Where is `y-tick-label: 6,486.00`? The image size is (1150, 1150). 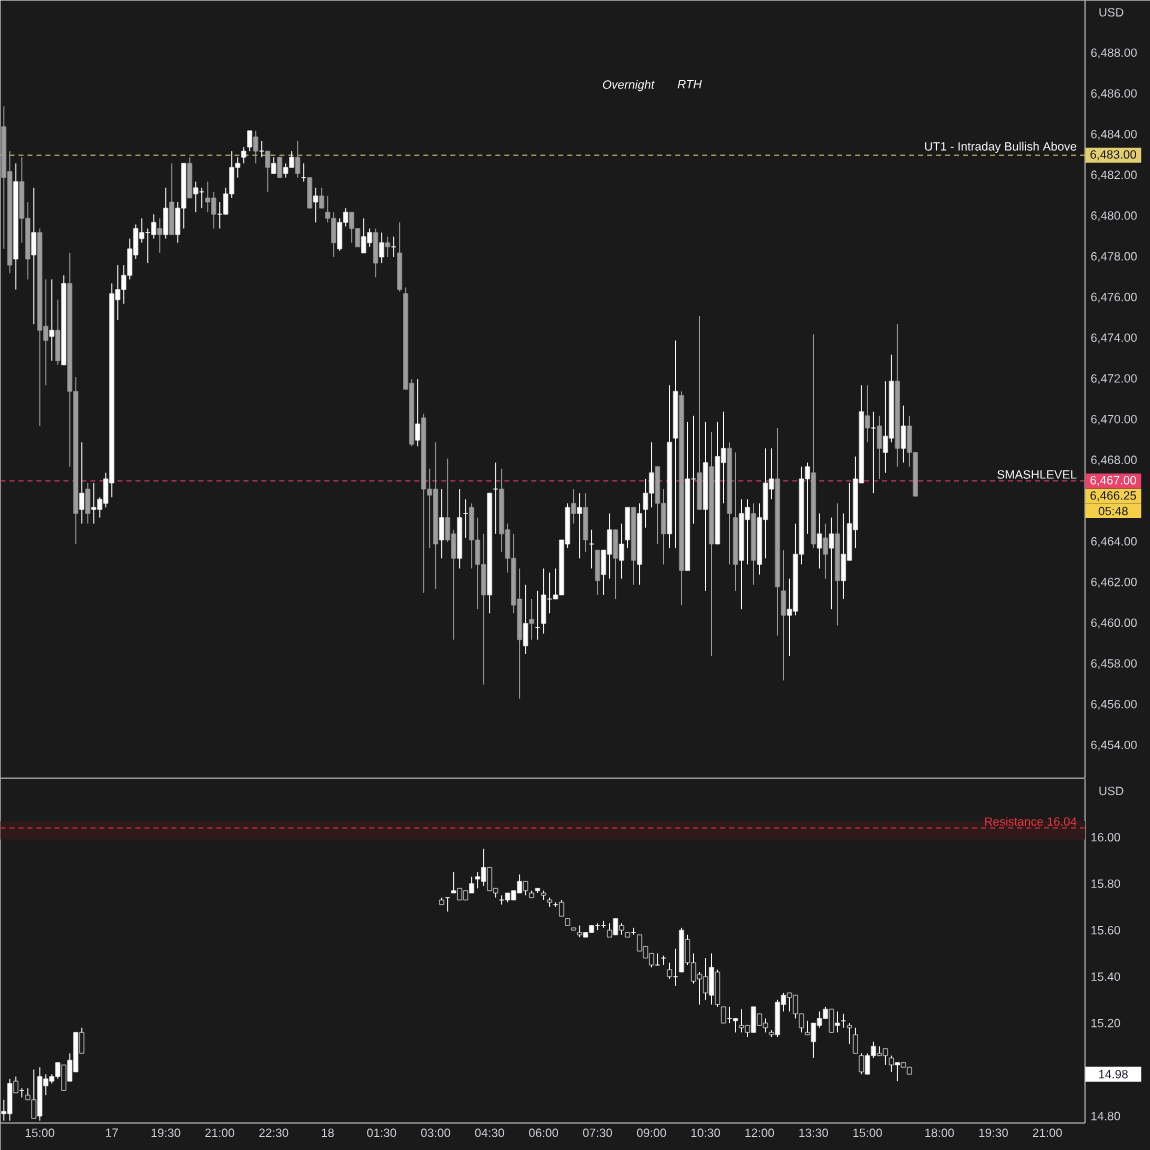 y-tick-label: 6,486.00 is located at coordinates (1114, 94).